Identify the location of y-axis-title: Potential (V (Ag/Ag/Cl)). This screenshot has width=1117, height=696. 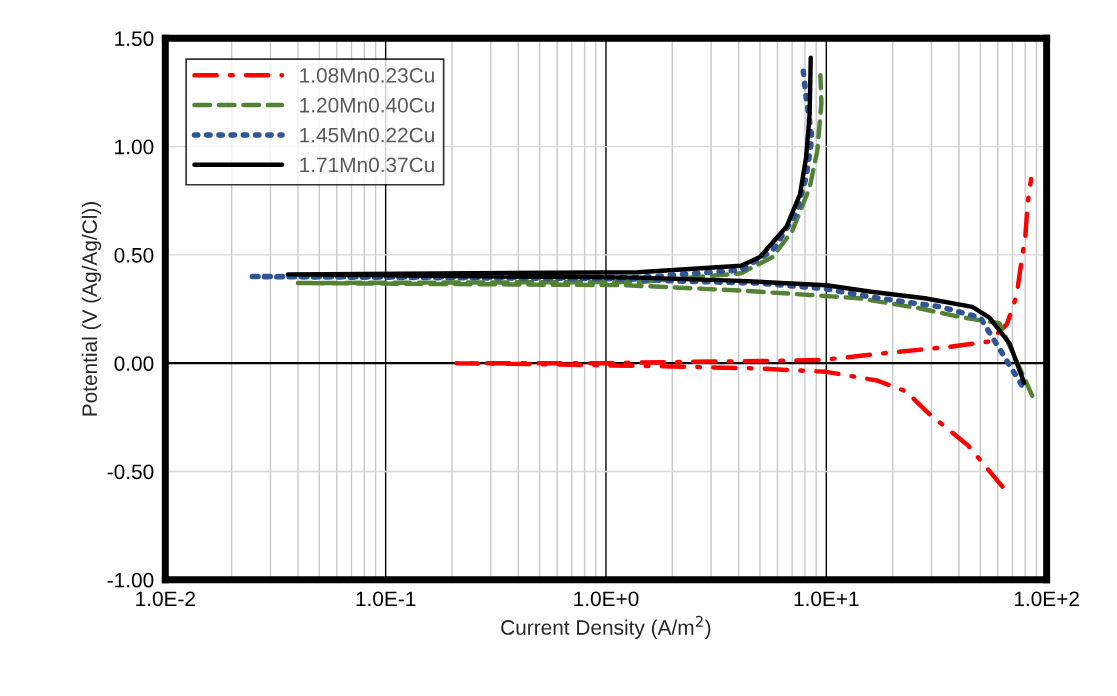
(91, 309).